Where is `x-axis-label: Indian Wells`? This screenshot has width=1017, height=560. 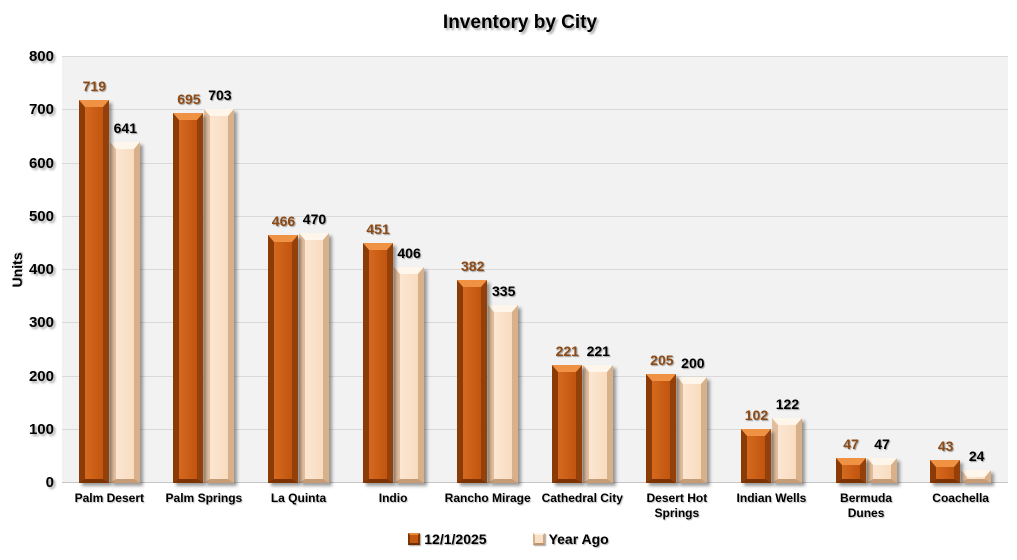
x-axis-label: Indian Wells is located at coordinates (771, 498).